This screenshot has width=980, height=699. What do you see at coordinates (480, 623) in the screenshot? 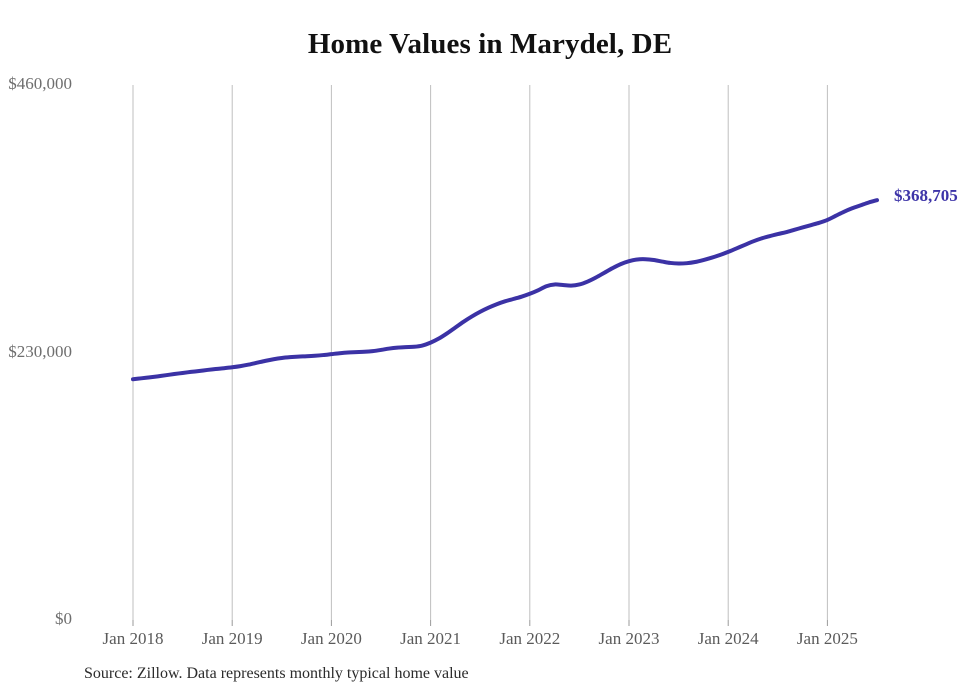
I see `x-tick-marks-group` at bounding box center [480, 623].